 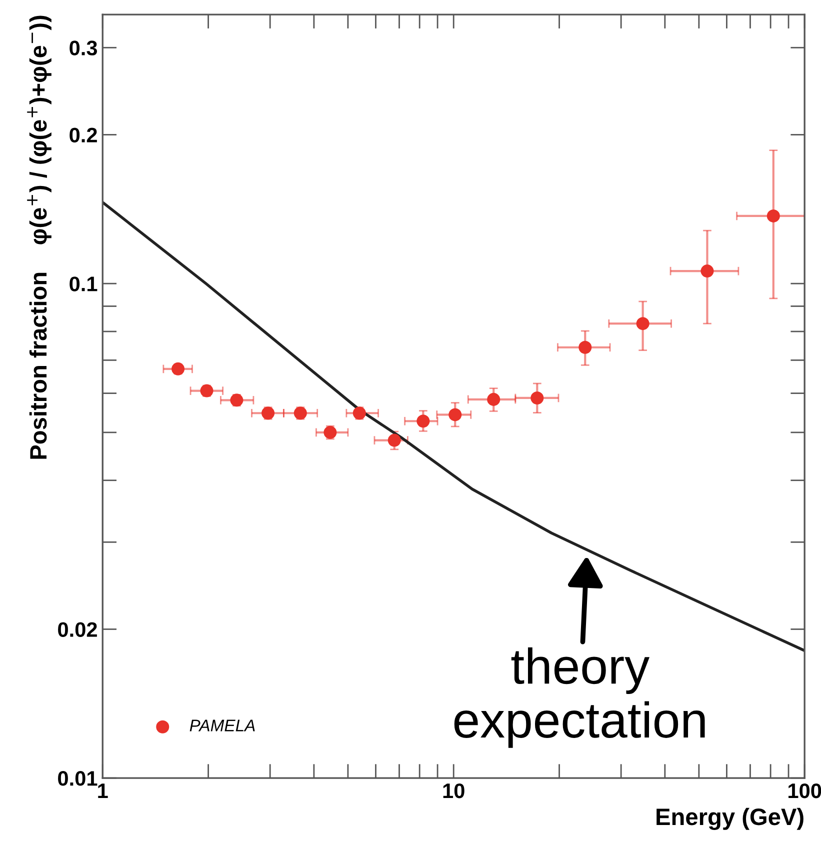 What do you see at coordinates (804, 790) in the screenshot?
I see `x-tick-label: 100` at bounding box center [804, 790].